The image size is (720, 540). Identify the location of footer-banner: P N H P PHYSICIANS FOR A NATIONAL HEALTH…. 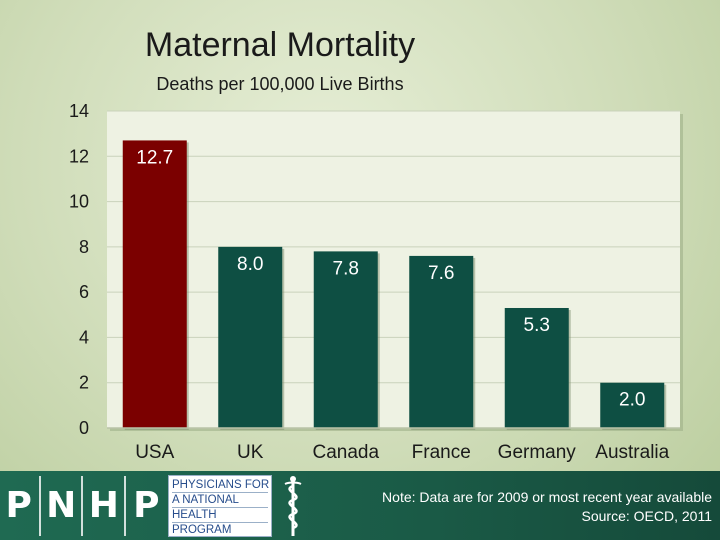
(360, 505).